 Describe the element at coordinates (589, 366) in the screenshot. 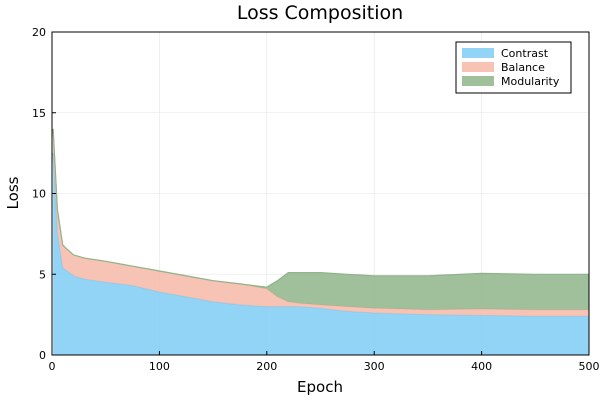

I see `x-tick-label: 500` at that location.